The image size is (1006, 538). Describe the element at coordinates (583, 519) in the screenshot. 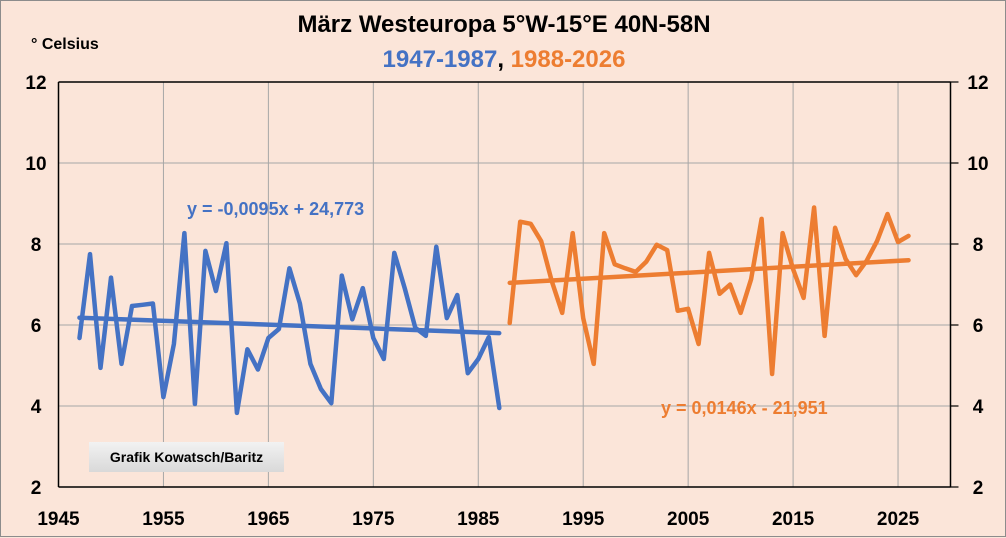

I see `x-tick-label: 1995` at that location.